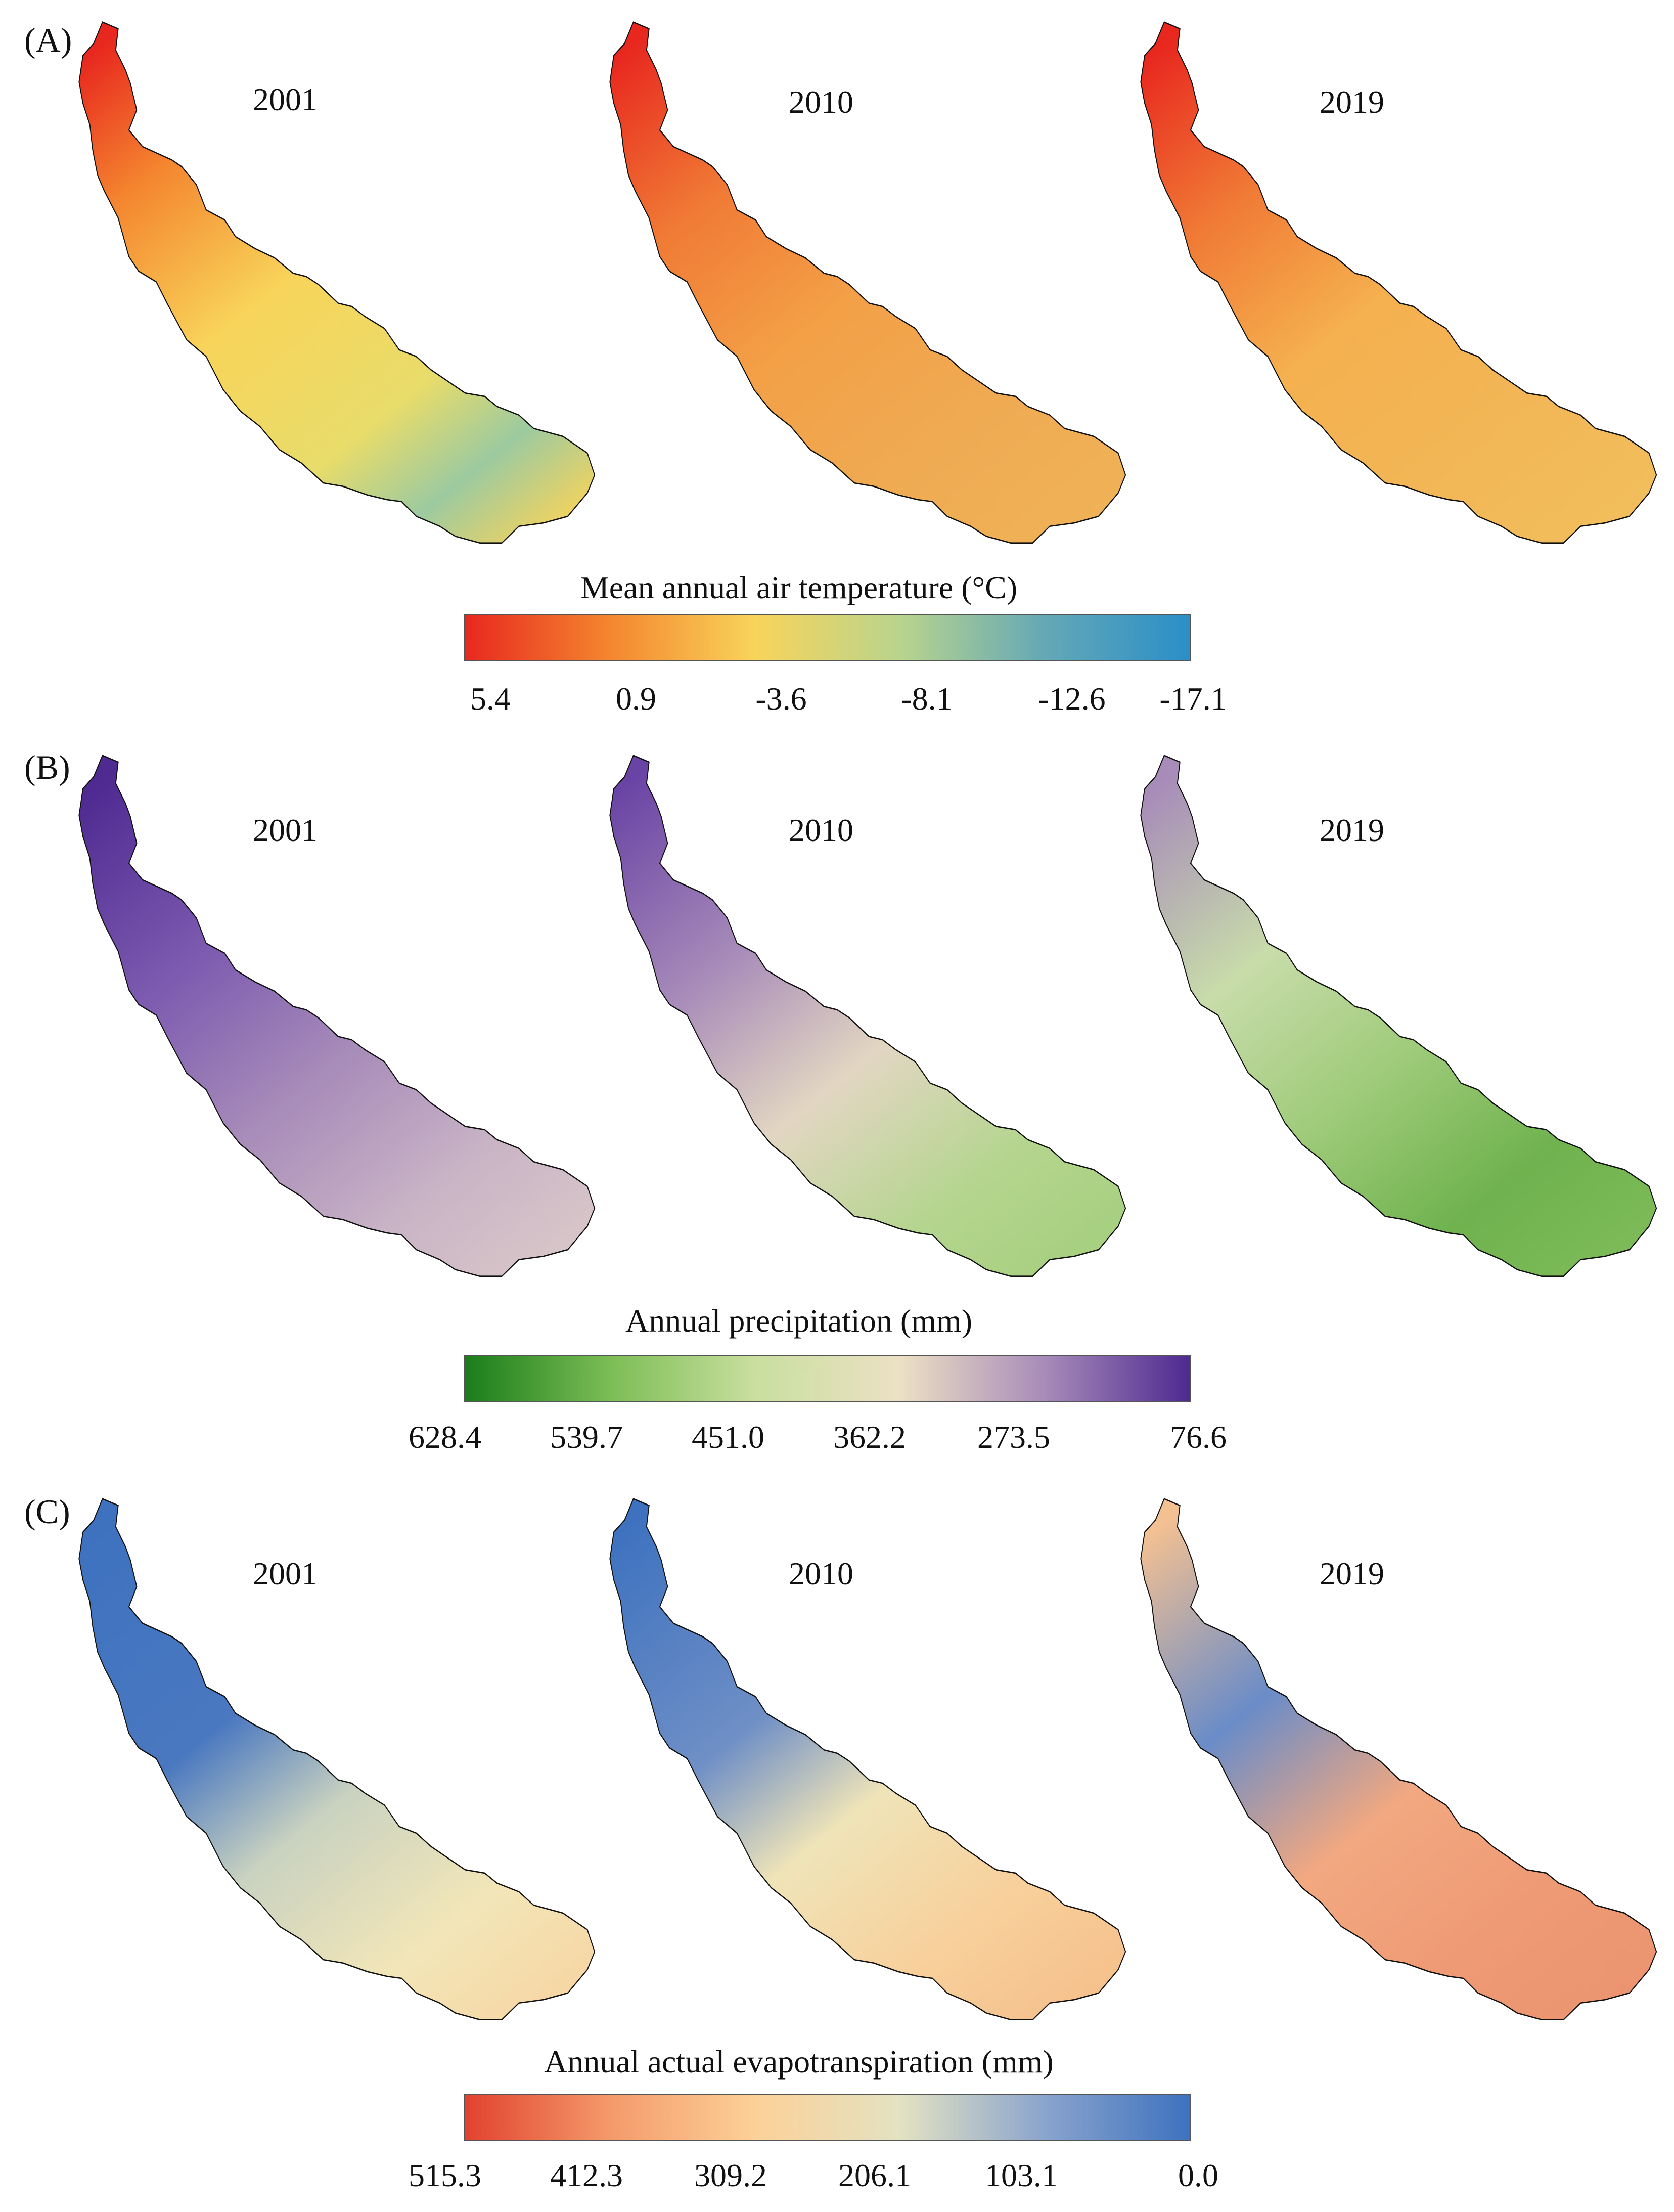  I want to click on legend-title-evapotranspiration: Annual actual evapotranspiration (mm), so click(799, 2062).